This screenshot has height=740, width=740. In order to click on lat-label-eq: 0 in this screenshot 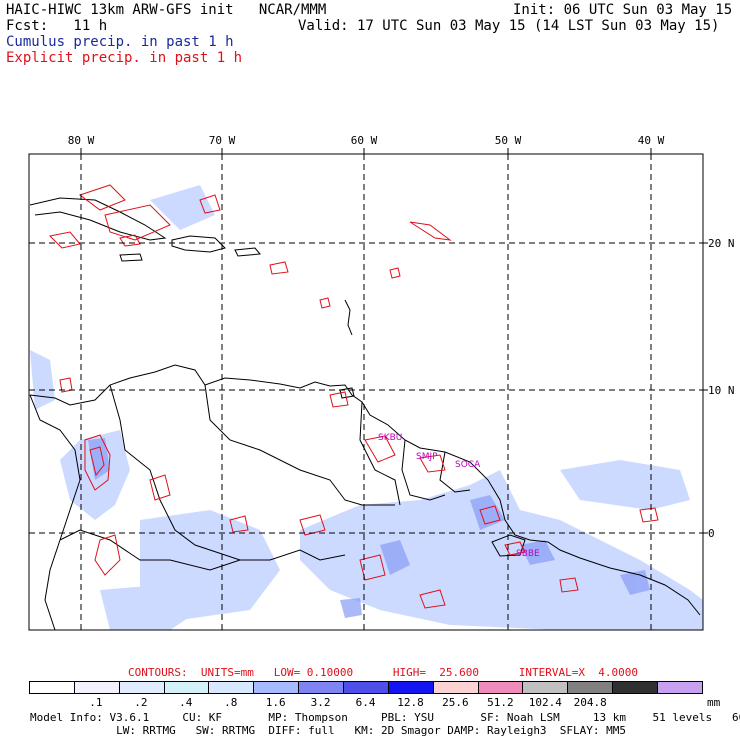, I will do `click(711, 533)`.